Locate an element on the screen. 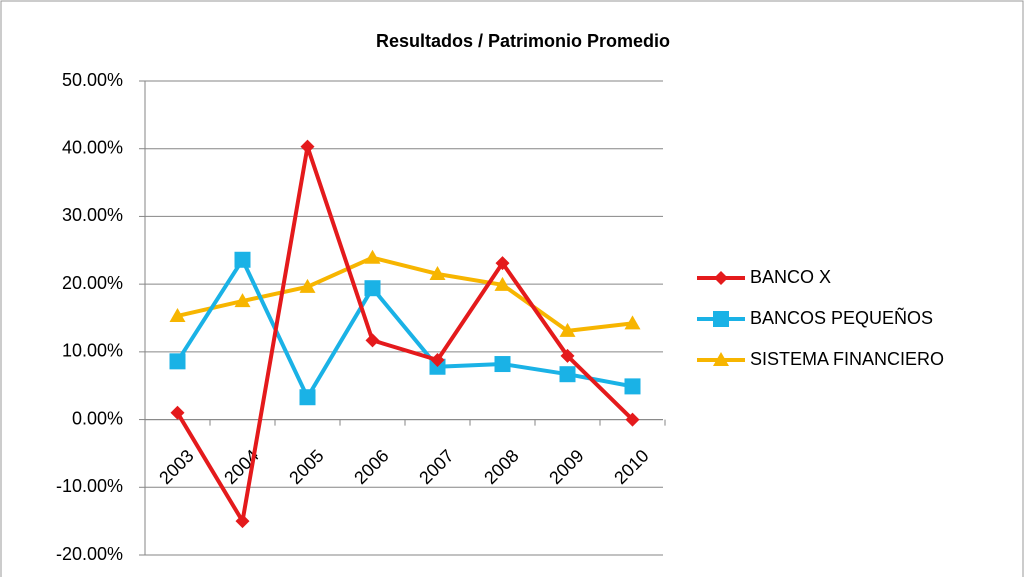  y-tick-label: -10.00% is located at coordinates (89, 486).